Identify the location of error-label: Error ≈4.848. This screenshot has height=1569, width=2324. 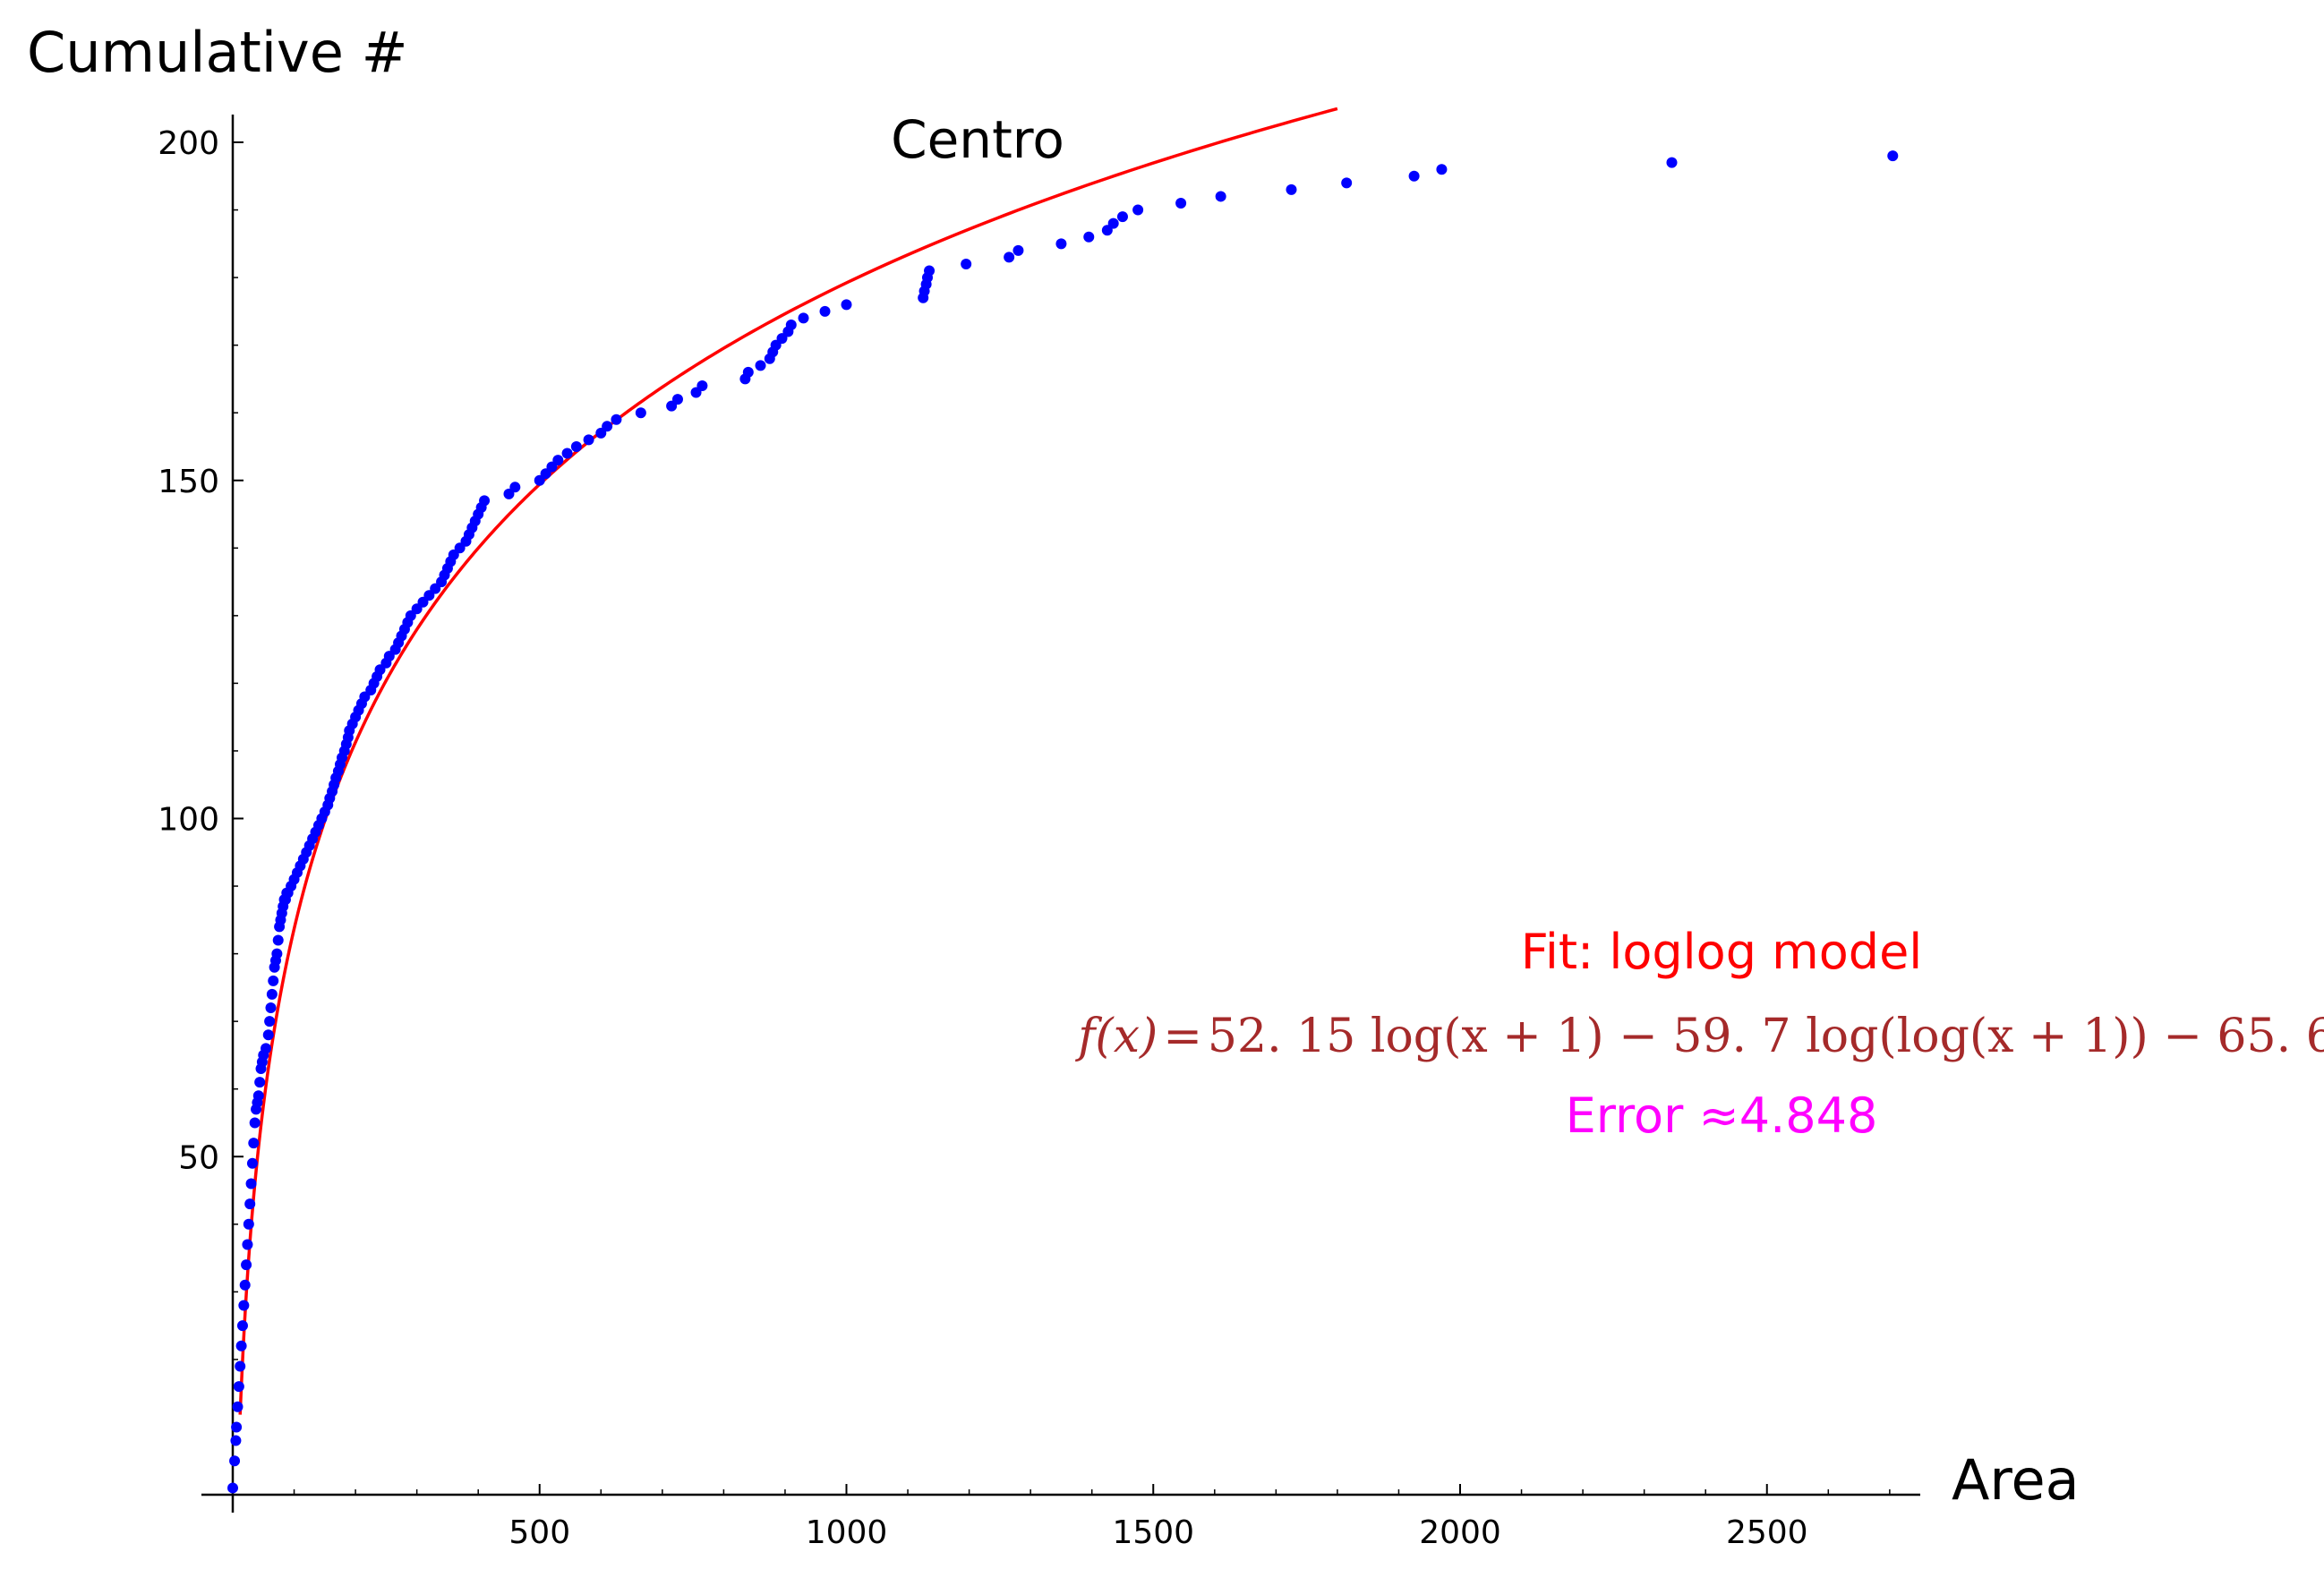
(1722, 1116).